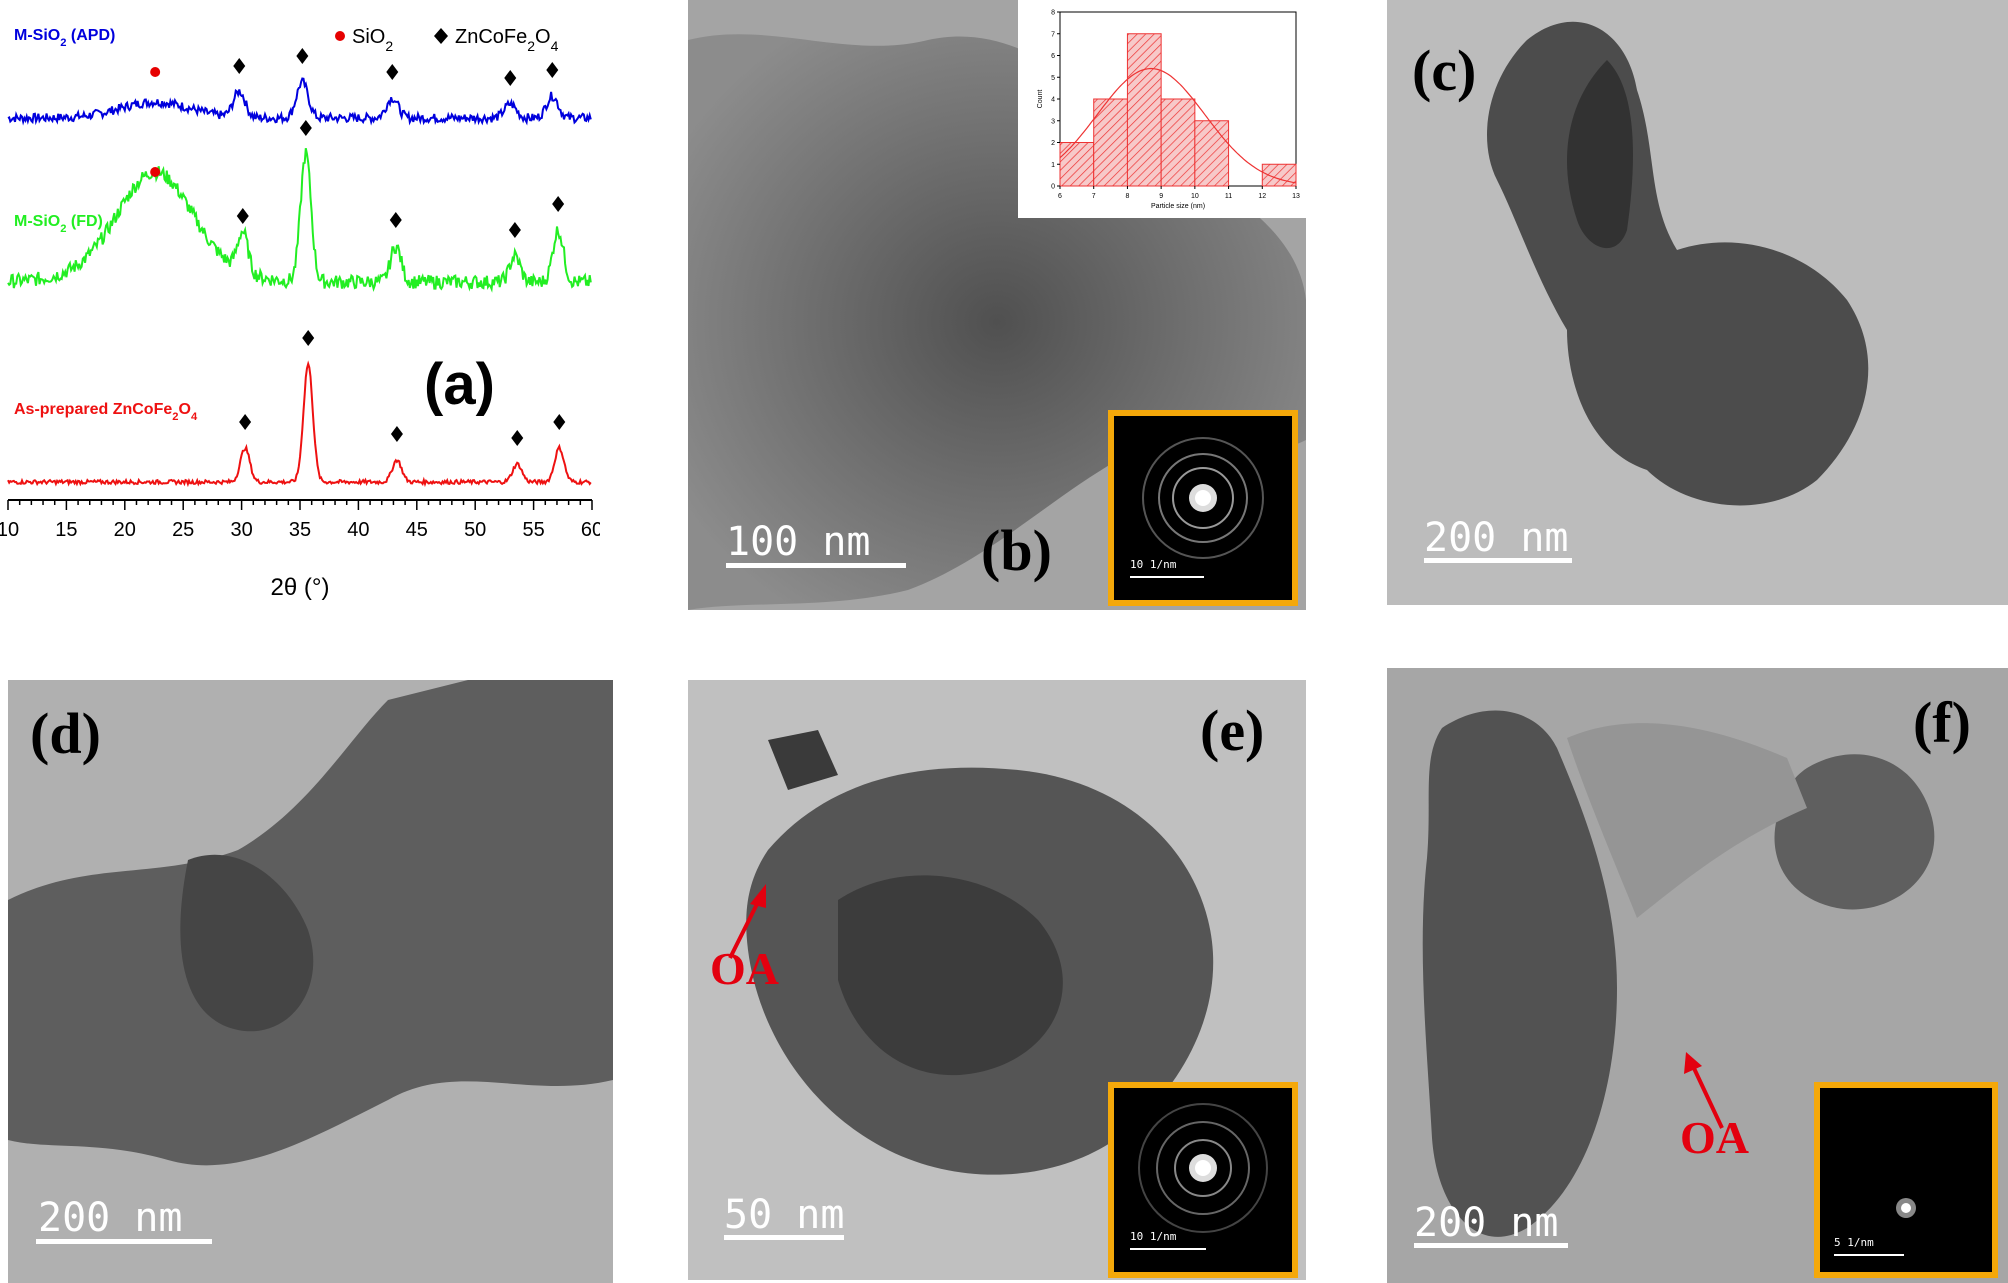 The width and height of the screenshot is (2008, 1283). I want to click on xrd-series-label: As-prepared ZnCoFe2O4, so click(106, 412).